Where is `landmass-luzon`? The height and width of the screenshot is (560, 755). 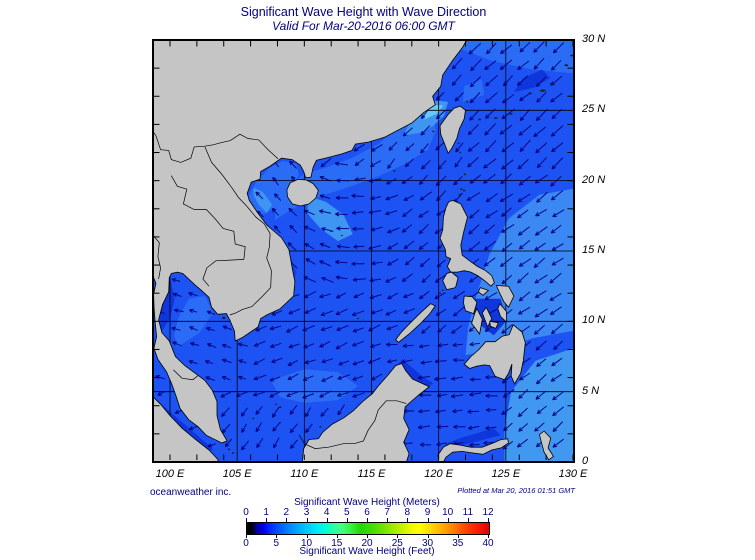
landmass-luzon is located at coordinates (467, 243).